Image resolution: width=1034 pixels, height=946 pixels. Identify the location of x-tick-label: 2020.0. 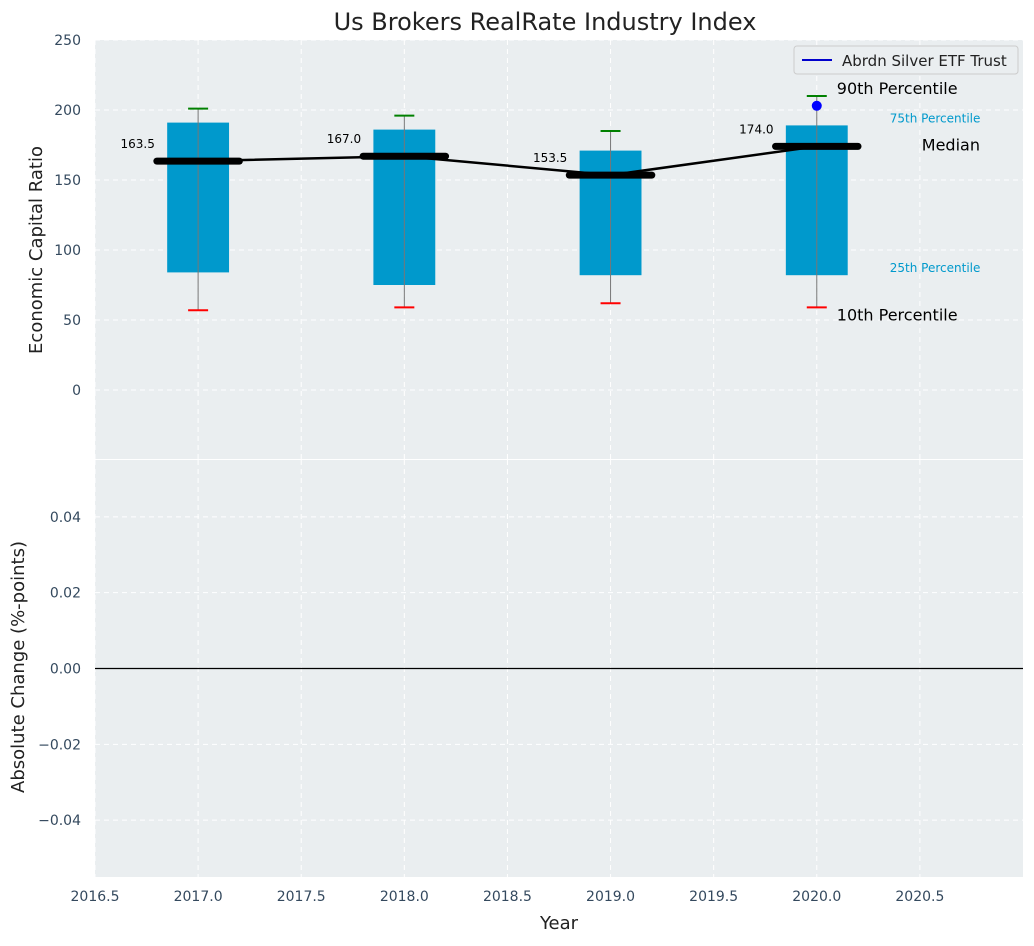
(816, 897).